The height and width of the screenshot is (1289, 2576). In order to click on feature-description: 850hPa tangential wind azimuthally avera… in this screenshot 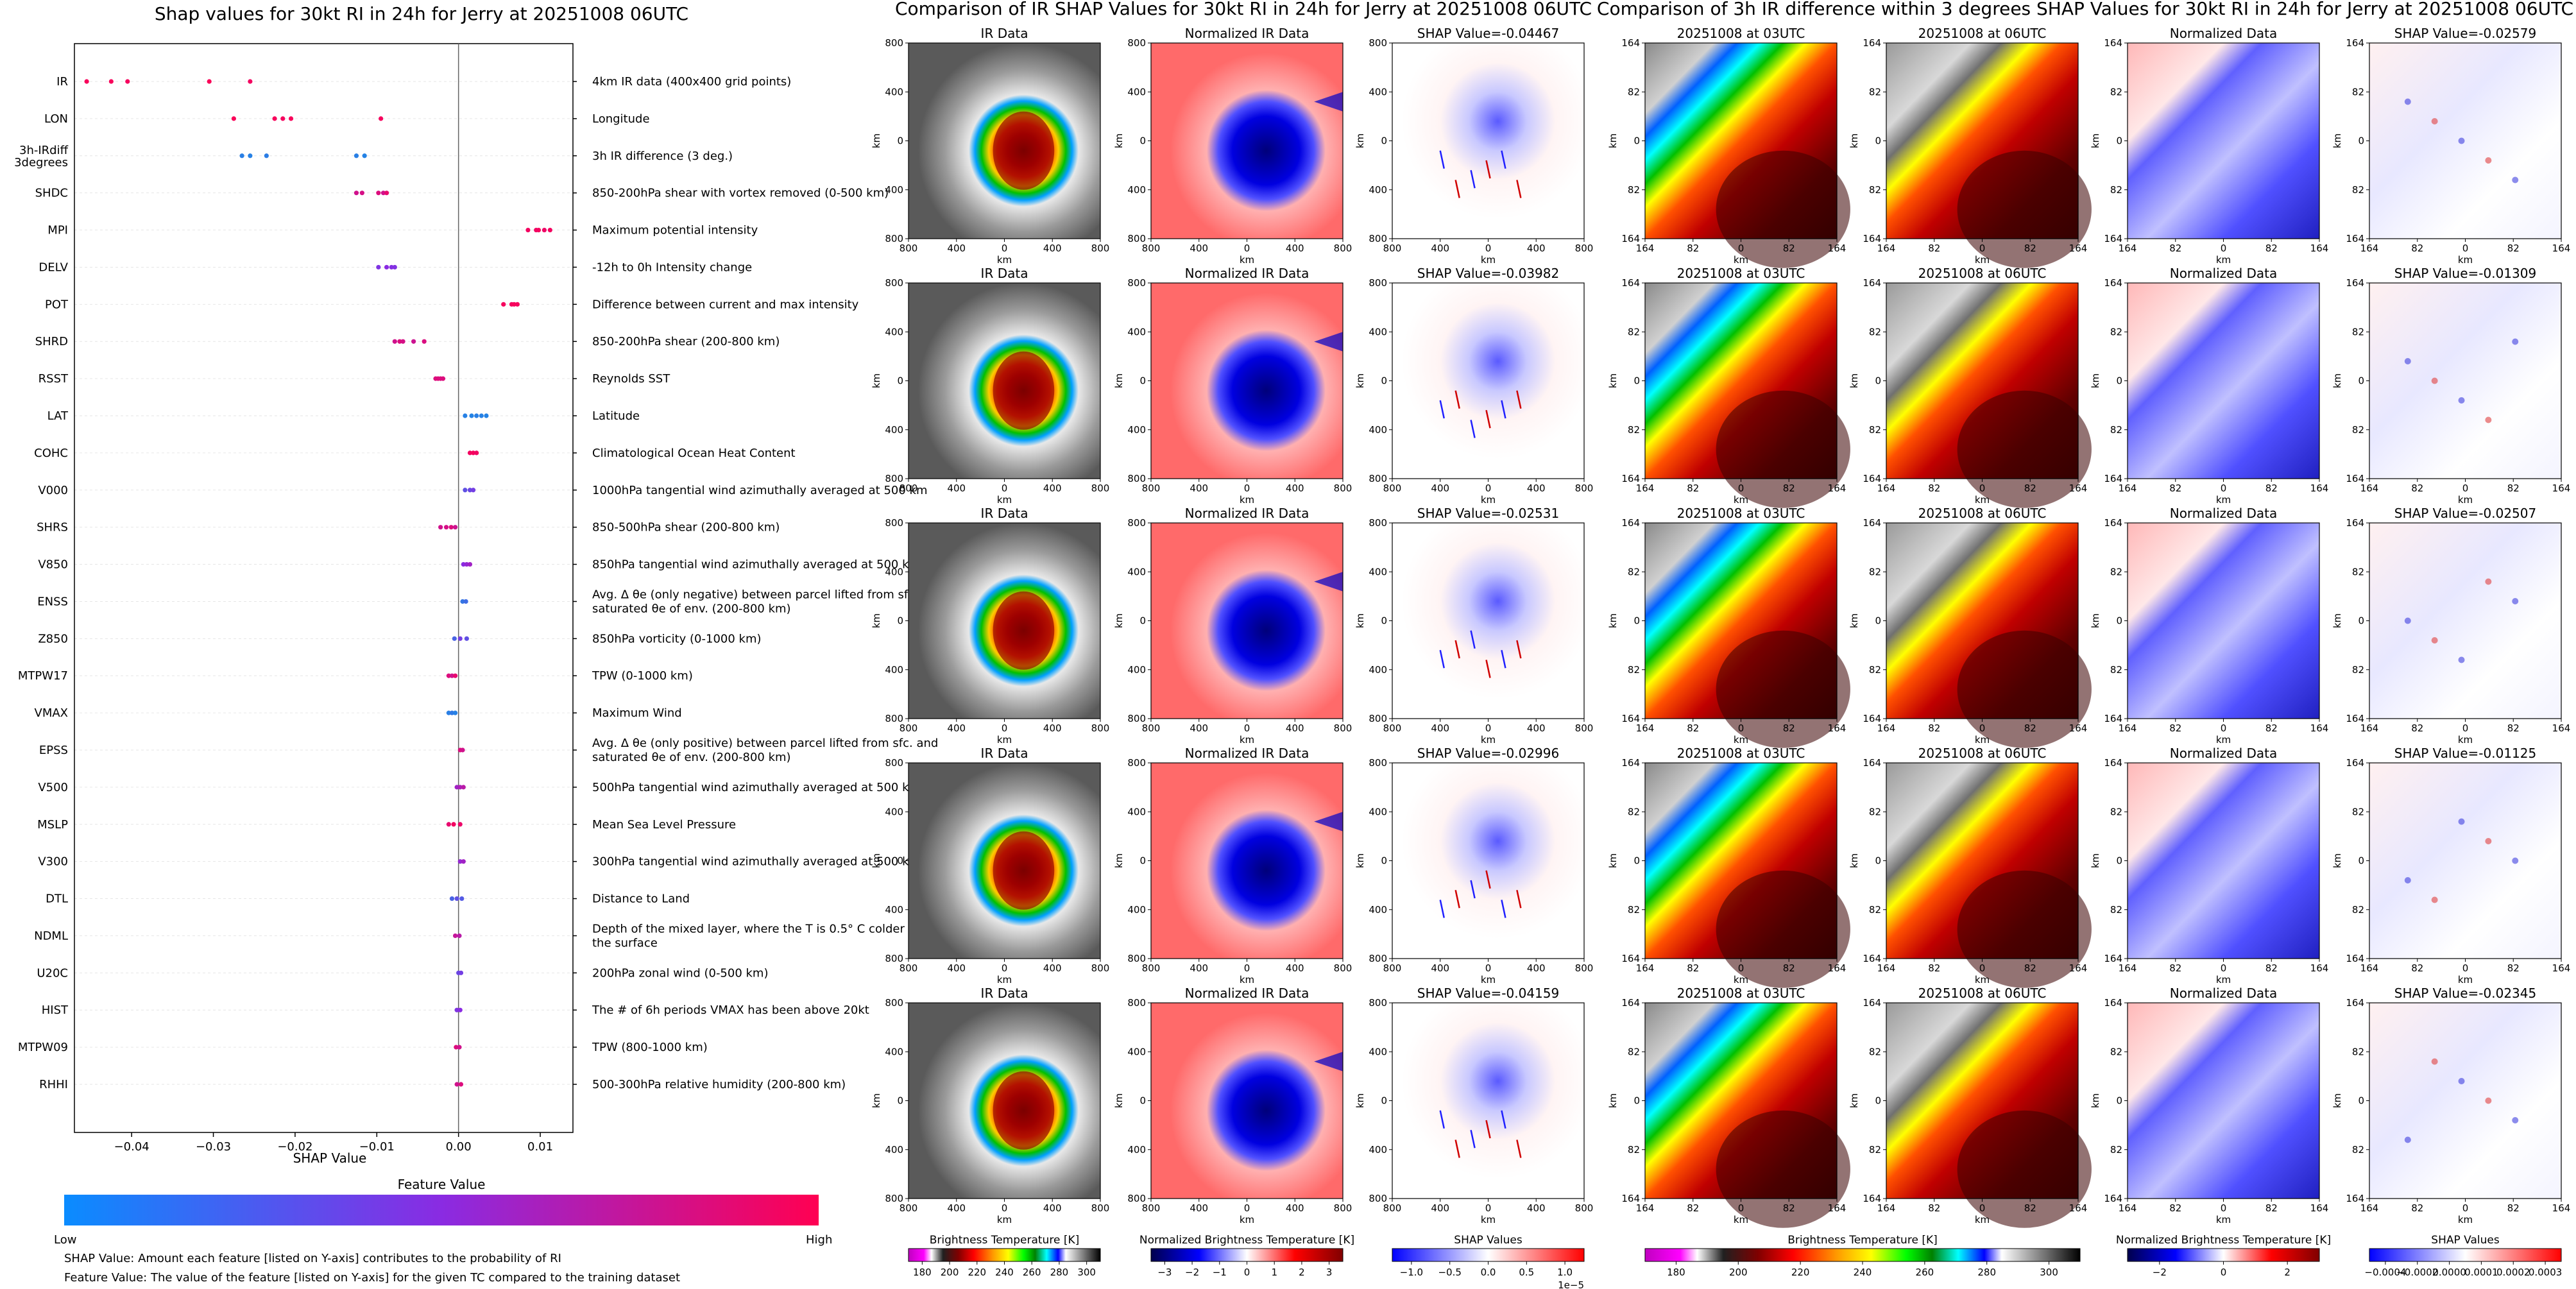, I will do `click(756, 565)`.